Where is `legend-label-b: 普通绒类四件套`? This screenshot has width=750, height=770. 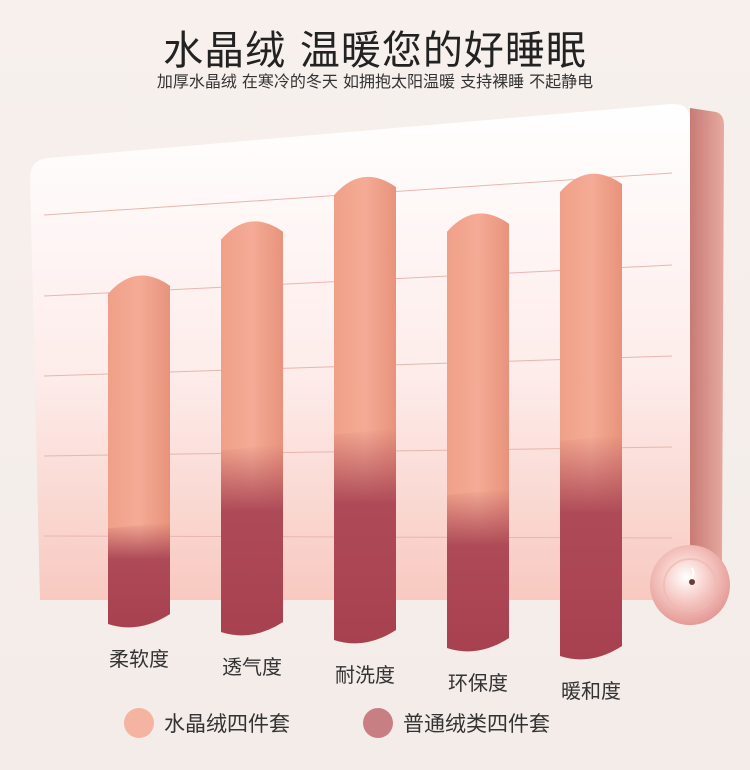 legend-label-b: 普通绒类四件套 is located at coordinates (476, 724).